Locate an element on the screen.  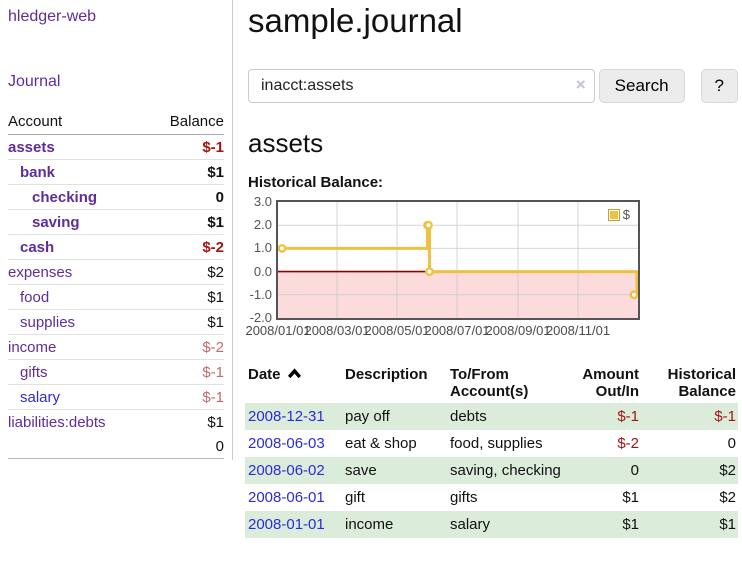
transaction-accounts: debts is located at coordinates (468, 416).